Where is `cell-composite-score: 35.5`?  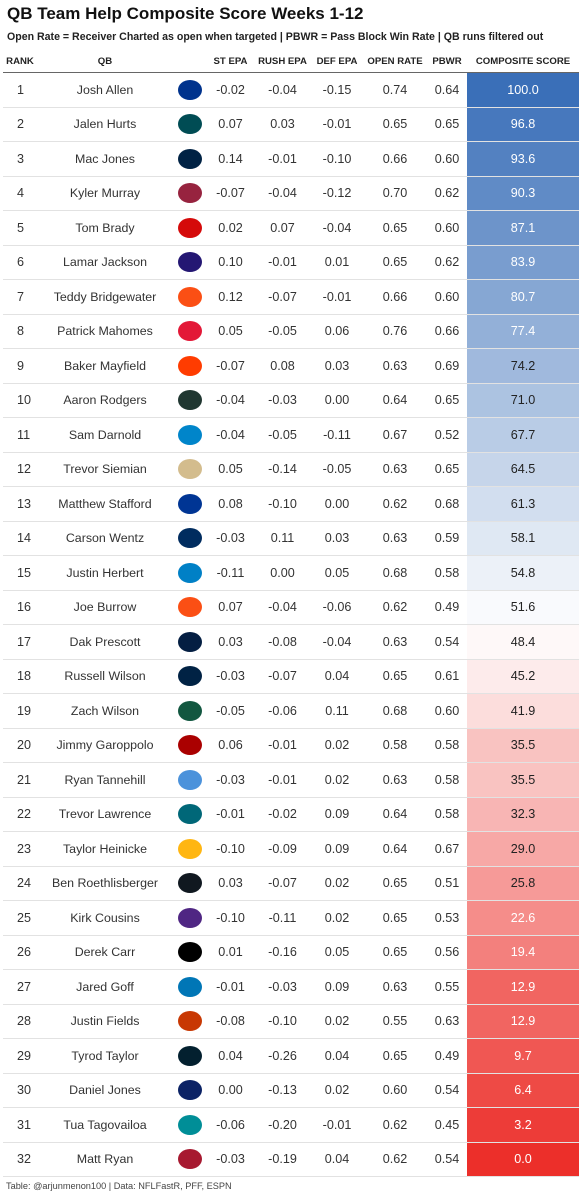
cell-composite-score: 35.5 is located at coordinates (523, 745).